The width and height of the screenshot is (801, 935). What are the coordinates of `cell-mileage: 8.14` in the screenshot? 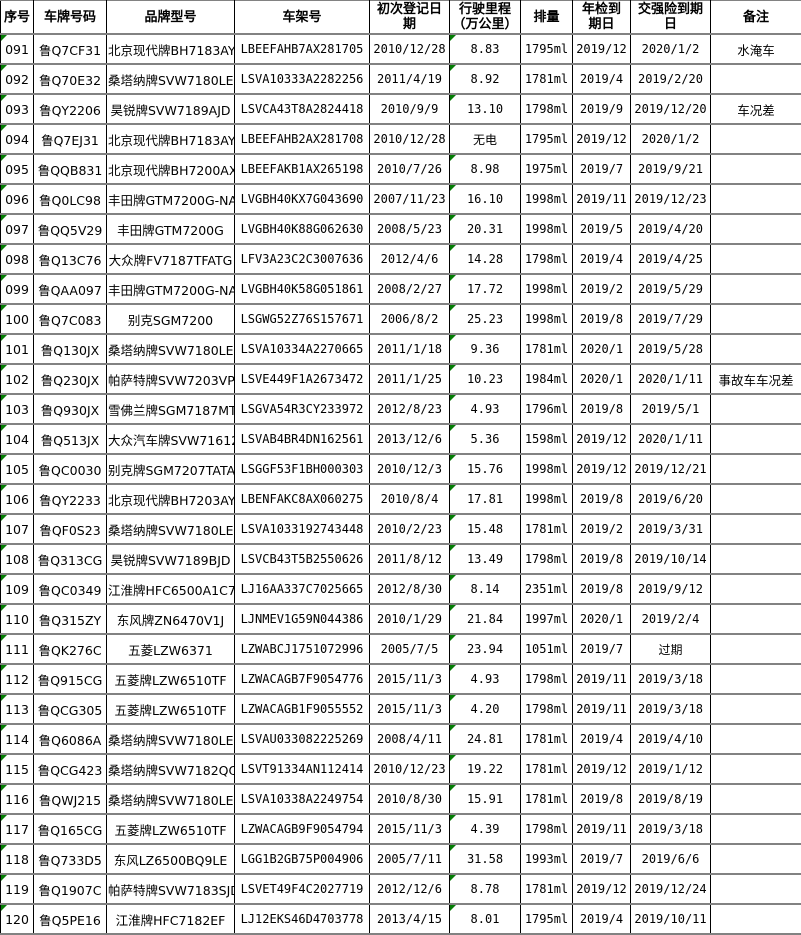 It's located at (485, 589).